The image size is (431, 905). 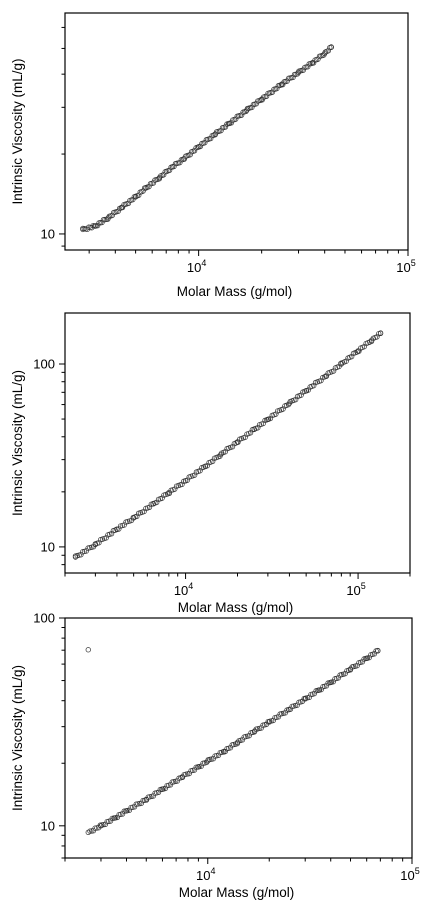 What do you see at coordinates (363, 586) in the screenshot?
I see `x-tick-label-exponent: 5` at bounding box center [363, 586].